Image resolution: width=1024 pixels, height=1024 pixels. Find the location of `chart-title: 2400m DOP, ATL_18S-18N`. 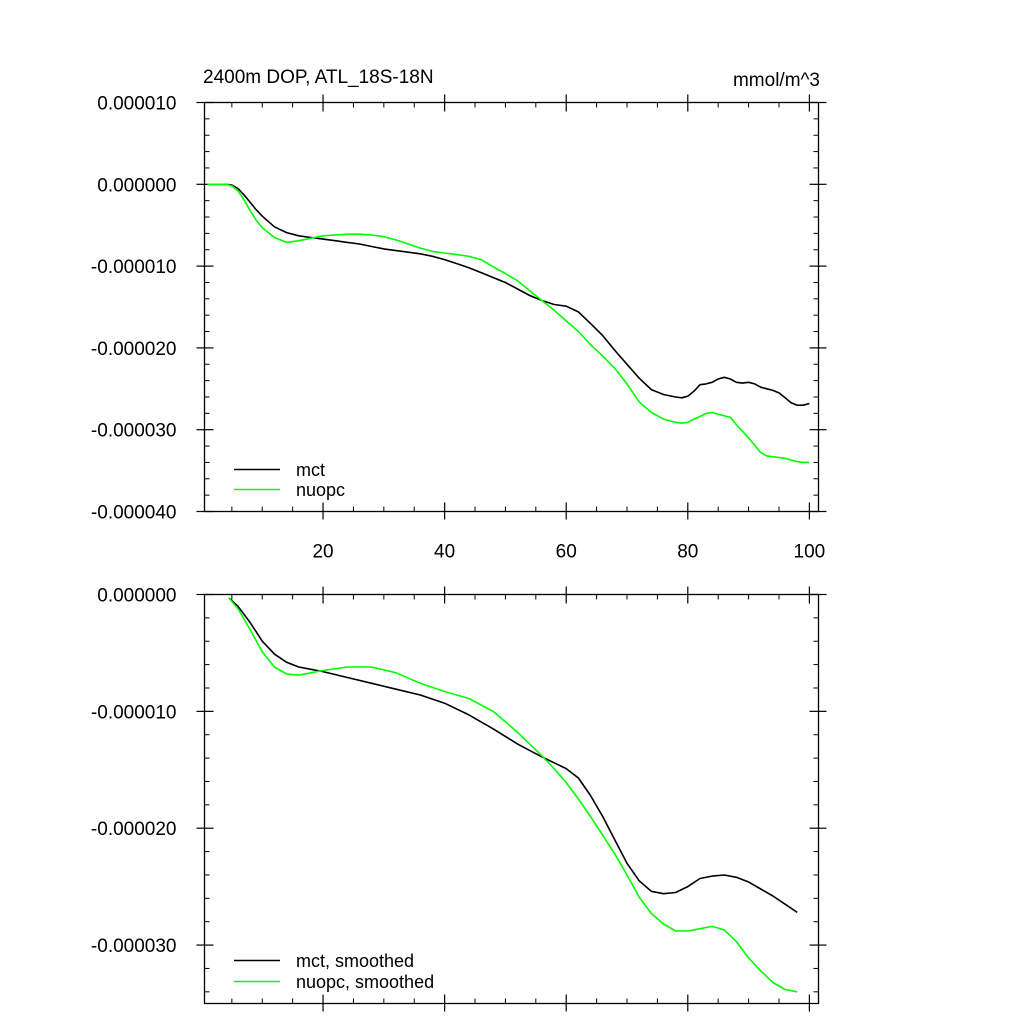

chart-title: 2400m DOP, ATL_18S-18N is located at coordinates (318, 77).